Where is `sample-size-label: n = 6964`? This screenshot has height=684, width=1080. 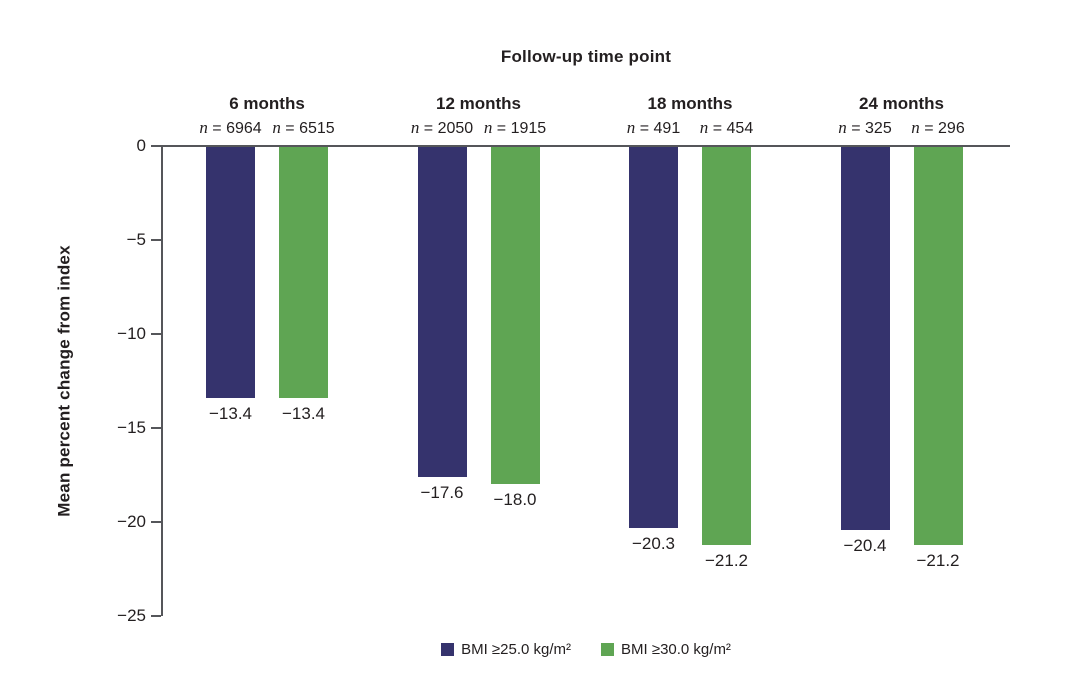
sample-size-label: n = 6964 is located at coordinates (230, 127).